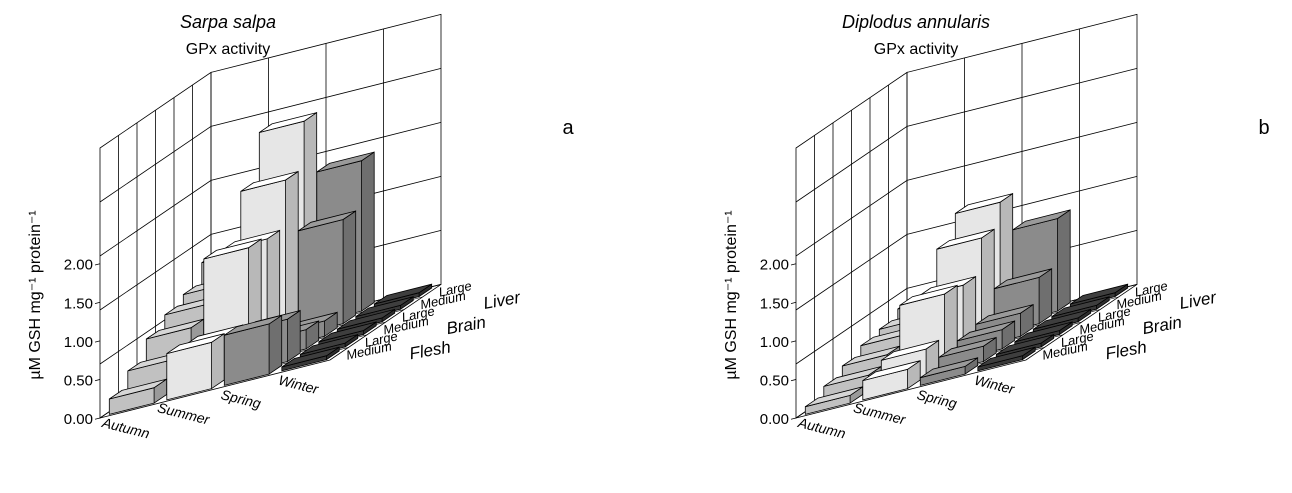 Image resolution: width=1292 pixels, height=493 pixels. Describe the element at coordinates (228, 22) in the screenshot. I see `chart-title: Sarpa salpa` at that location.